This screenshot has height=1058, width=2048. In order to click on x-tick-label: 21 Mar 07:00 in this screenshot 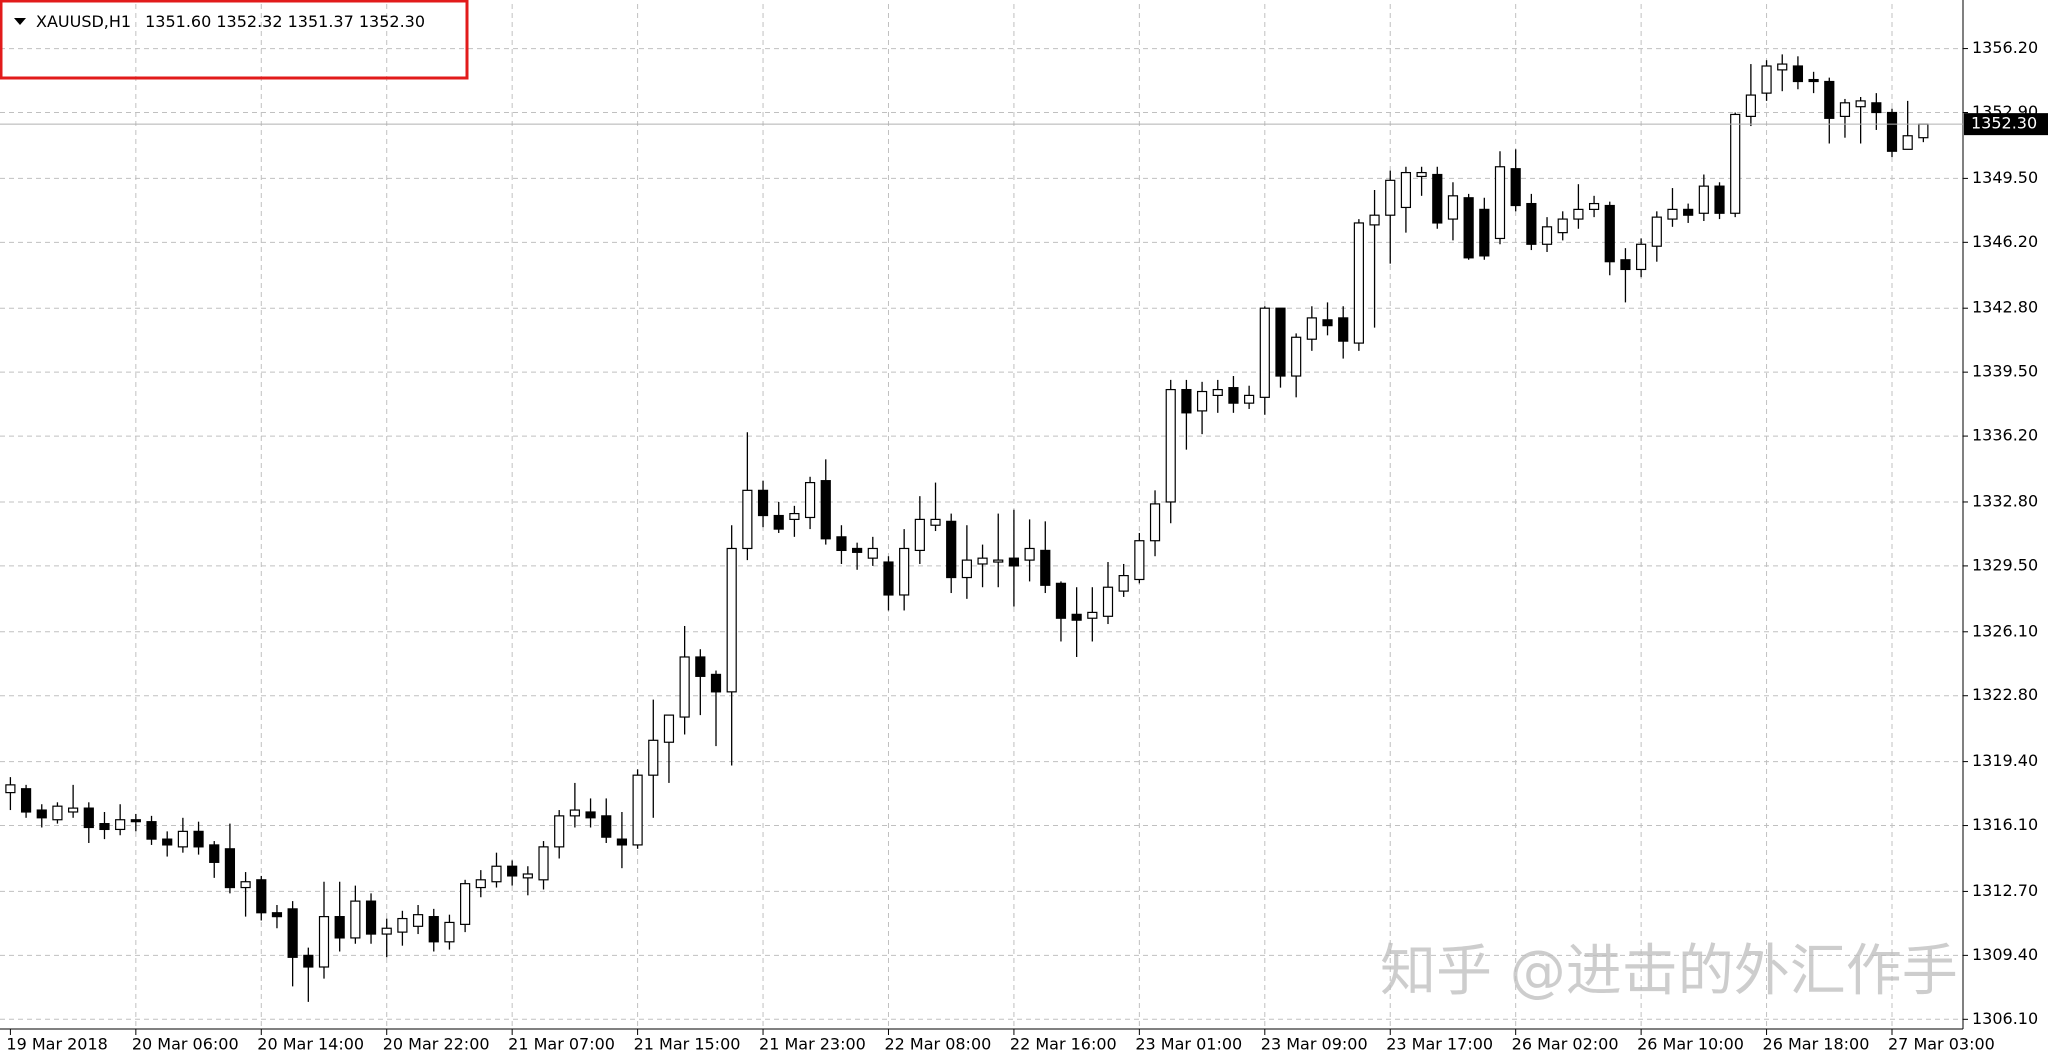, I will do `click(561, 1044)`.